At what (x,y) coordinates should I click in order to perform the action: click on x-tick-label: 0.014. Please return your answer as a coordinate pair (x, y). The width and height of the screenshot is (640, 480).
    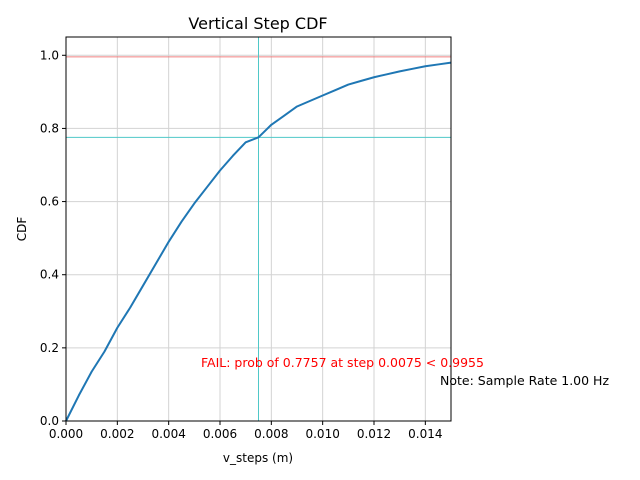
    Looking at the image, I should click on (425, 434).